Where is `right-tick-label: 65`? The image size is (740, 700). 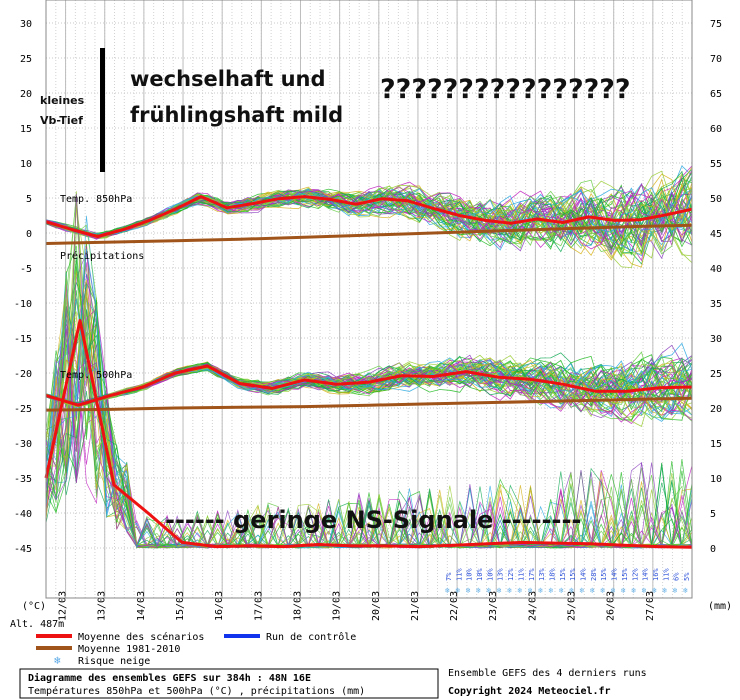 right-tick-label: 65 is located at coordinates (716, 94).